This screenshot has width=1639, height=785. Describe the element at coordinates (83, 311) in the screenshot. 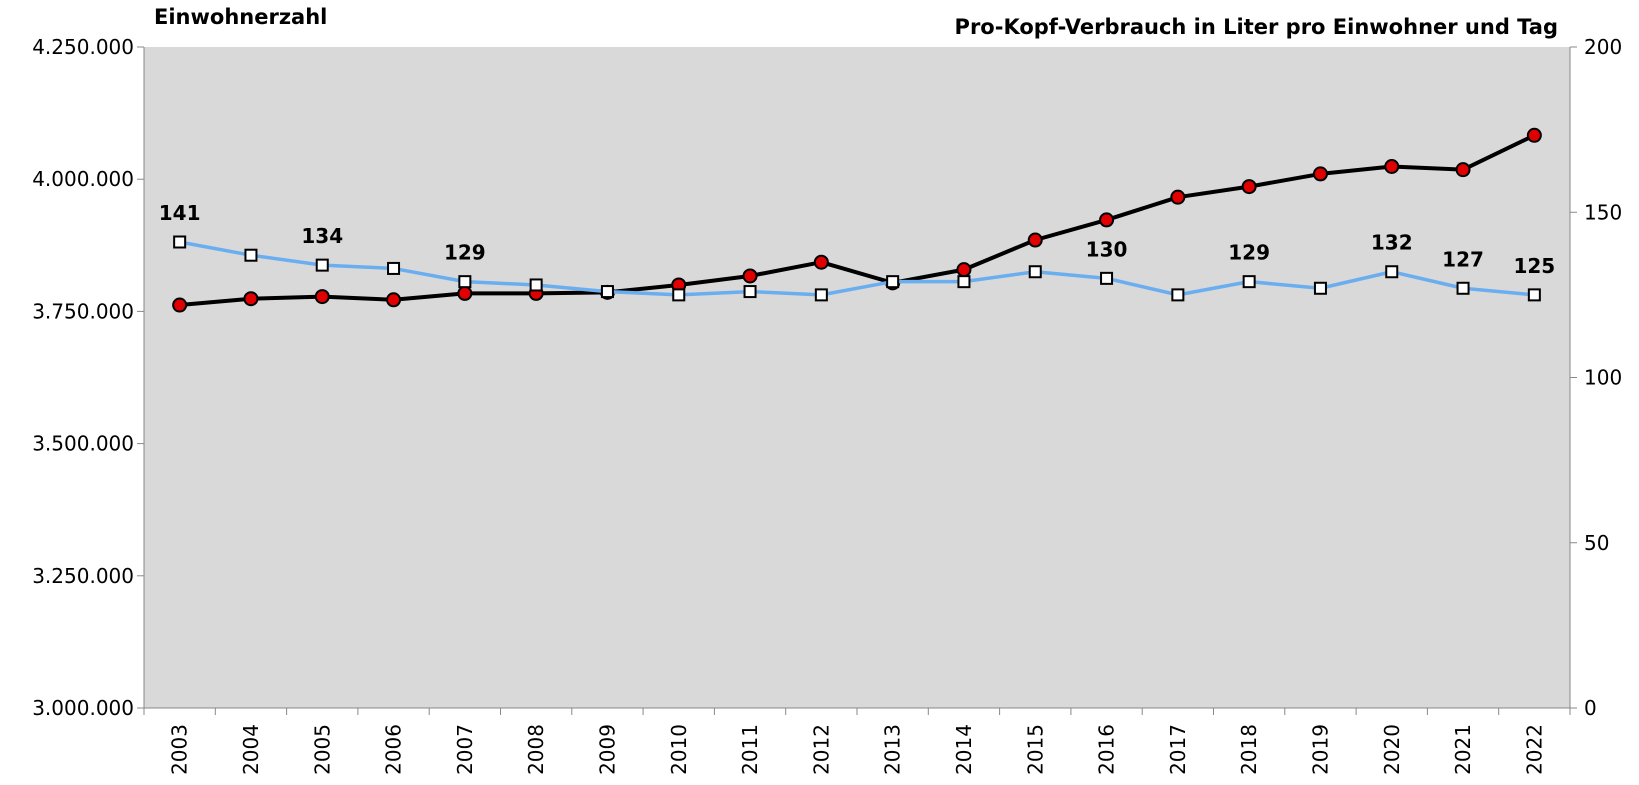

I see `y-tick-label: 3.750.000` at that location.